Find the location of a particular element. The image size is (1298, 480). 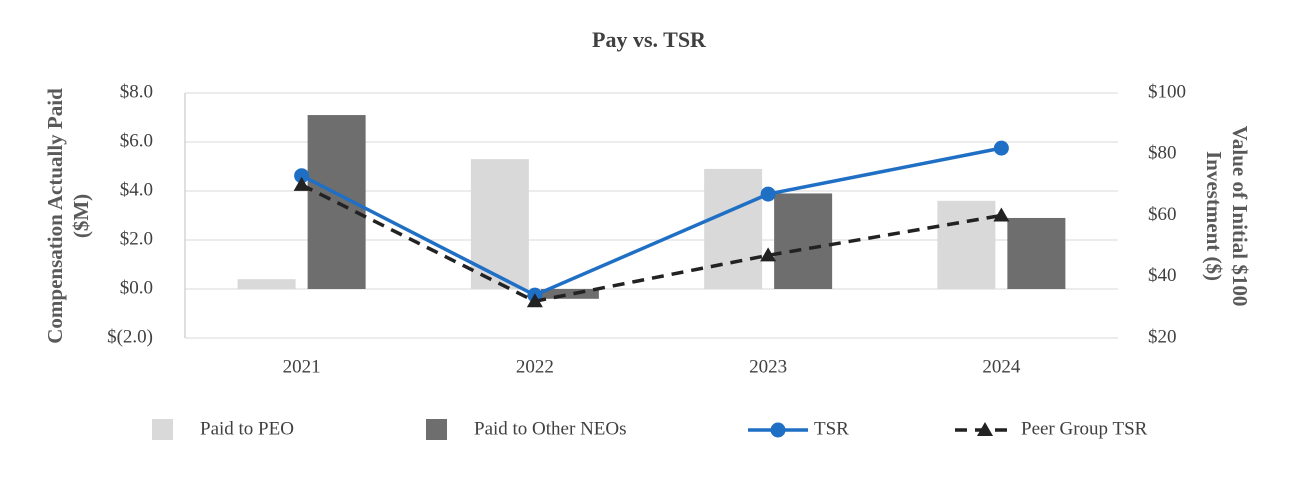

x-tick-label: 2022 is located at coordinates (535, 366).